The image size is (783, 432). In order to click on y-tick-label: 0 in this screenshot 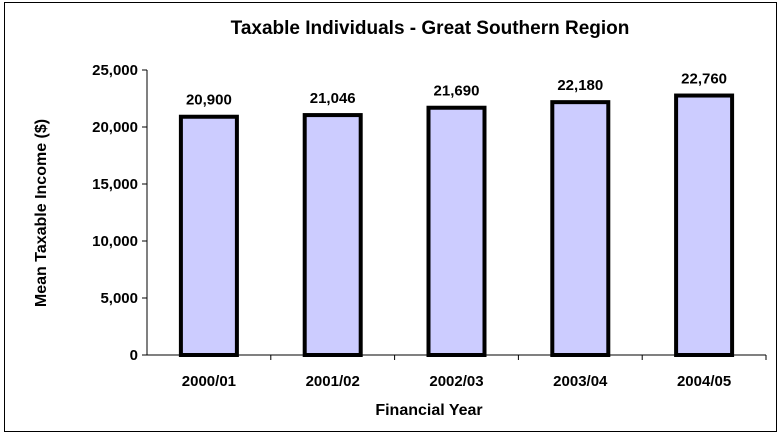, I will do `click(134, 355)`.